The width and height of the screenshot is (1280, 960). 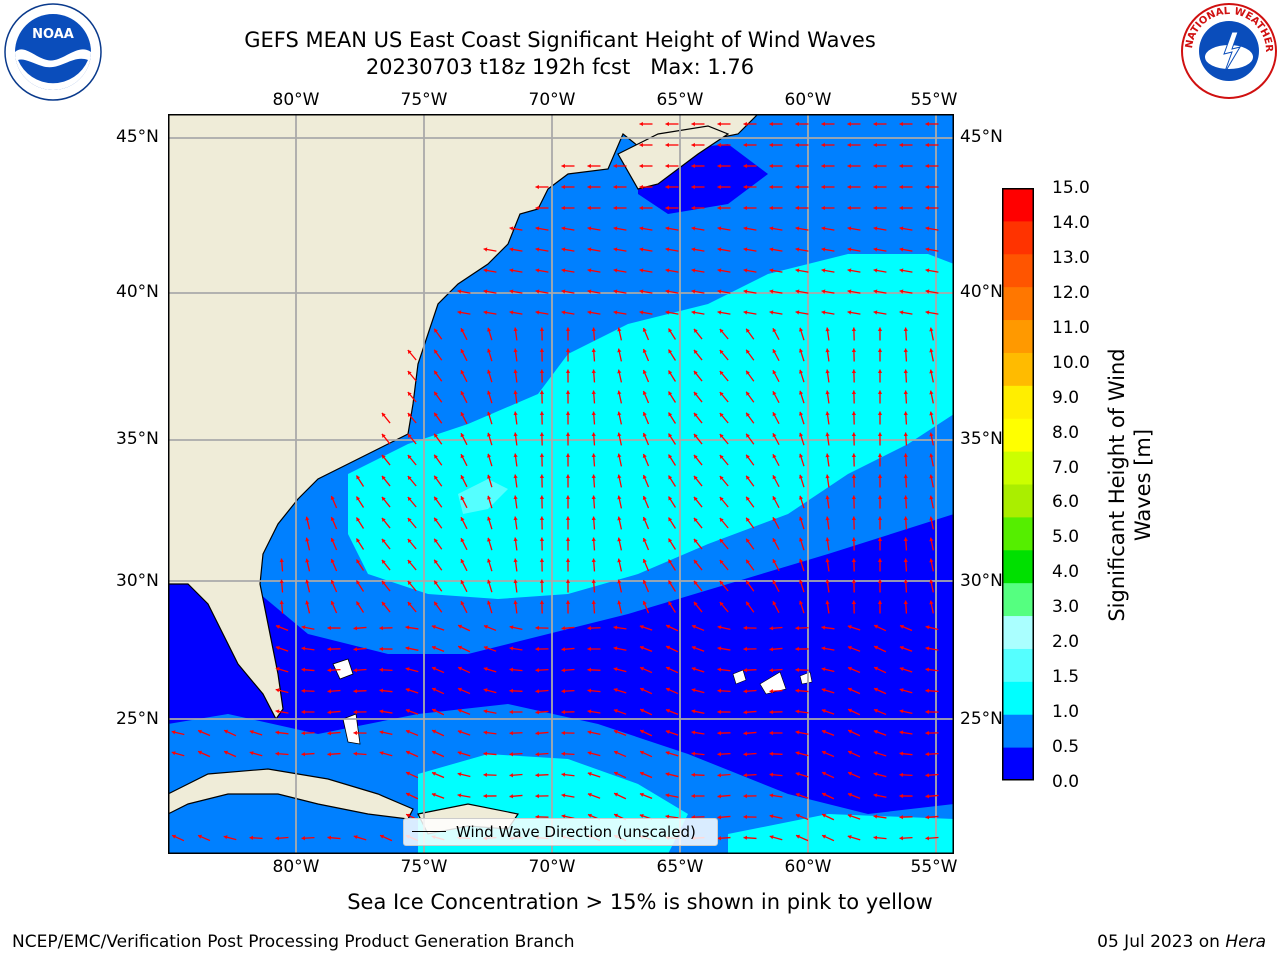 I want to click on colorbar-band, so click(x=1018, y=205).